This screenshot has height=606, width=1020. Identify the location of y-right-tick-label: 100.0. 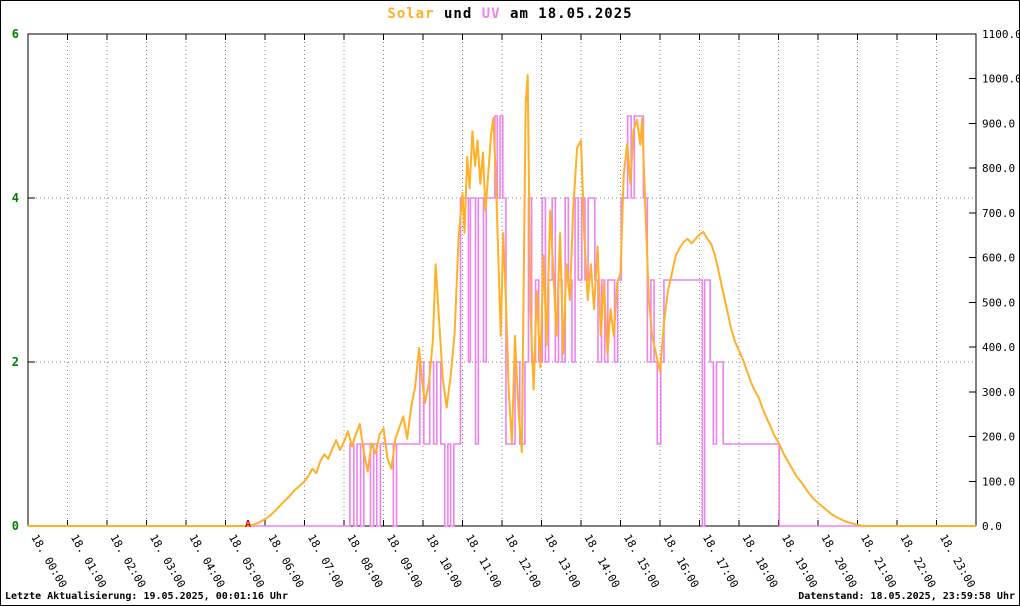
(998, 481).